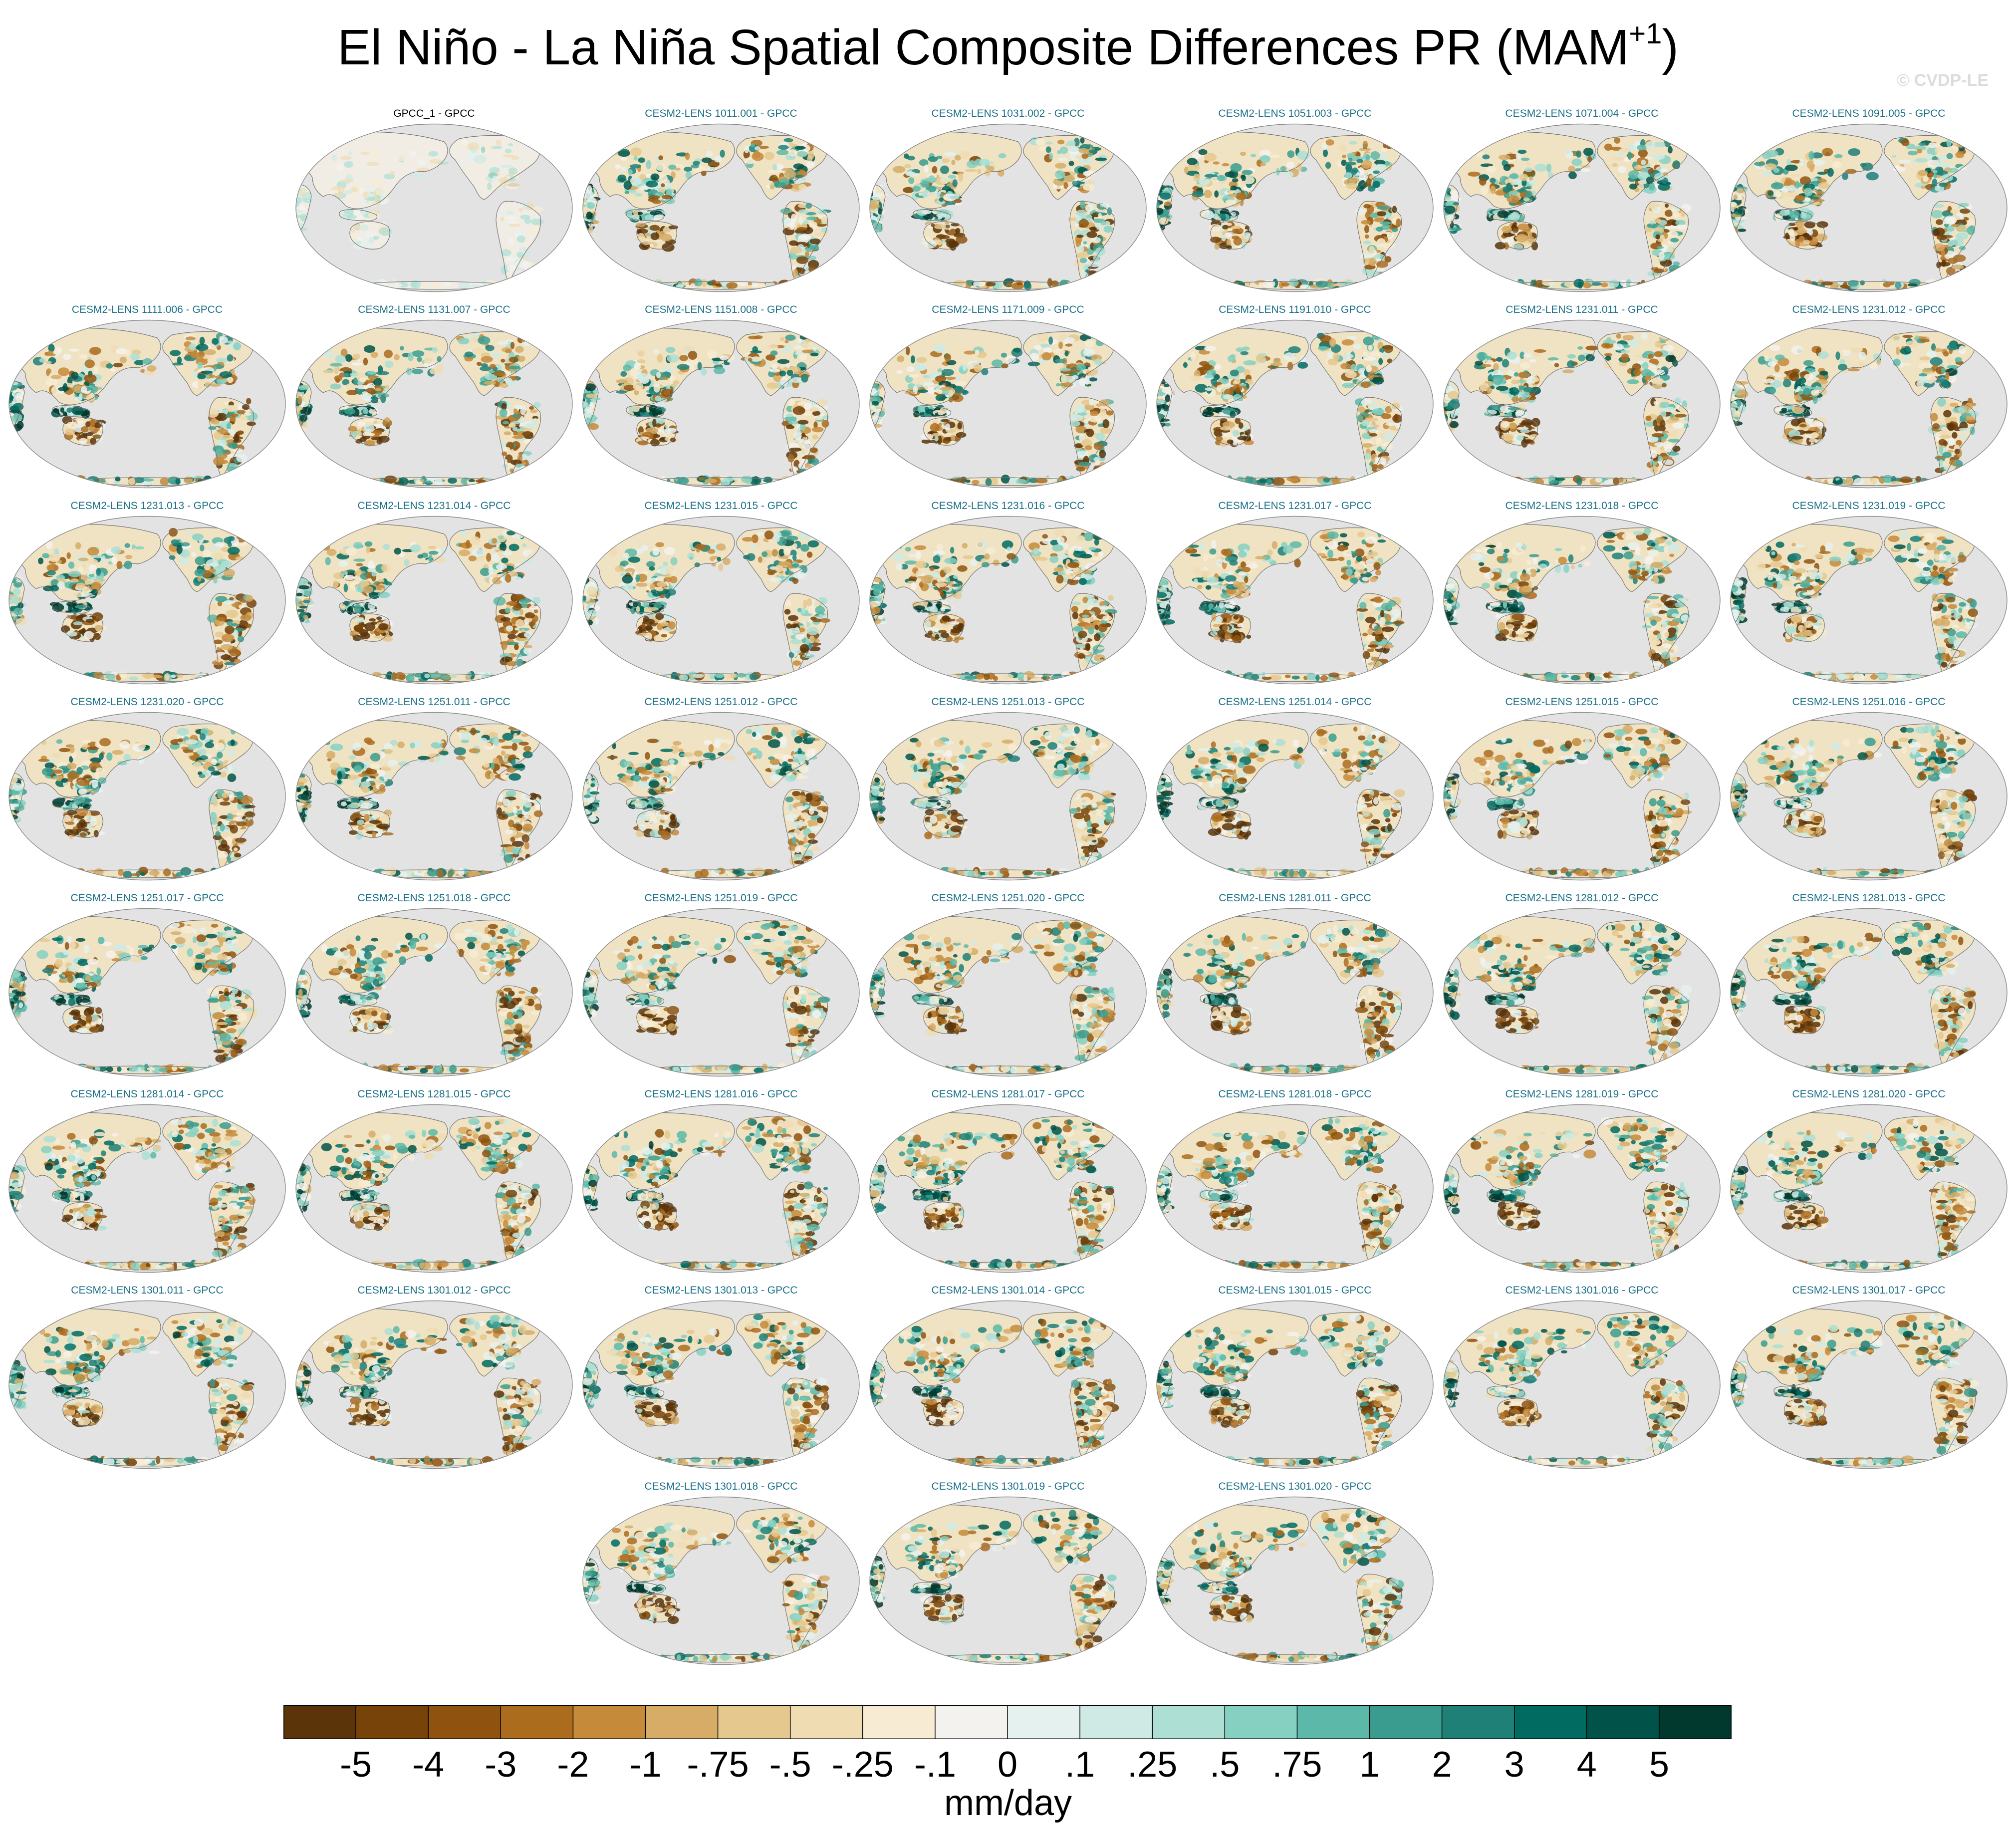 The width and height of the screenshot is (2016, 1840). What do you see at coordinates (369, 431) in the screenshot?
I see `australia-coastline` at bounding box center [369, 431].